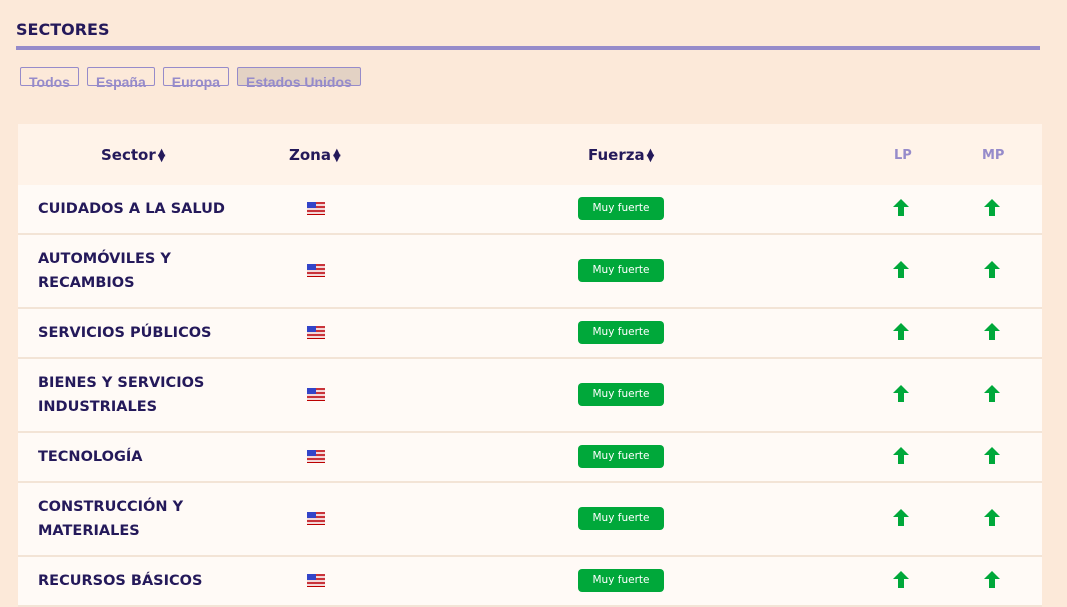 This screenshot has width=1067, height=607. I want to click on sector-name: SERVICIOS PÚBLICOS, so click(125, 333).